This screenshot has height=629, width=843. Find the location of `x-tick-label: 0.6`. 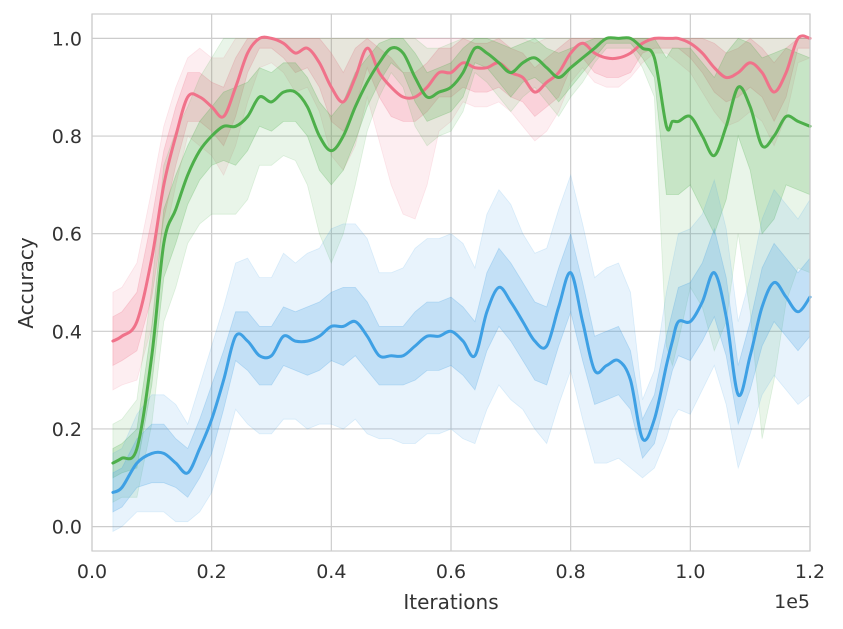

x-tick-label: 0.6 is located at coordinates (451, 572).